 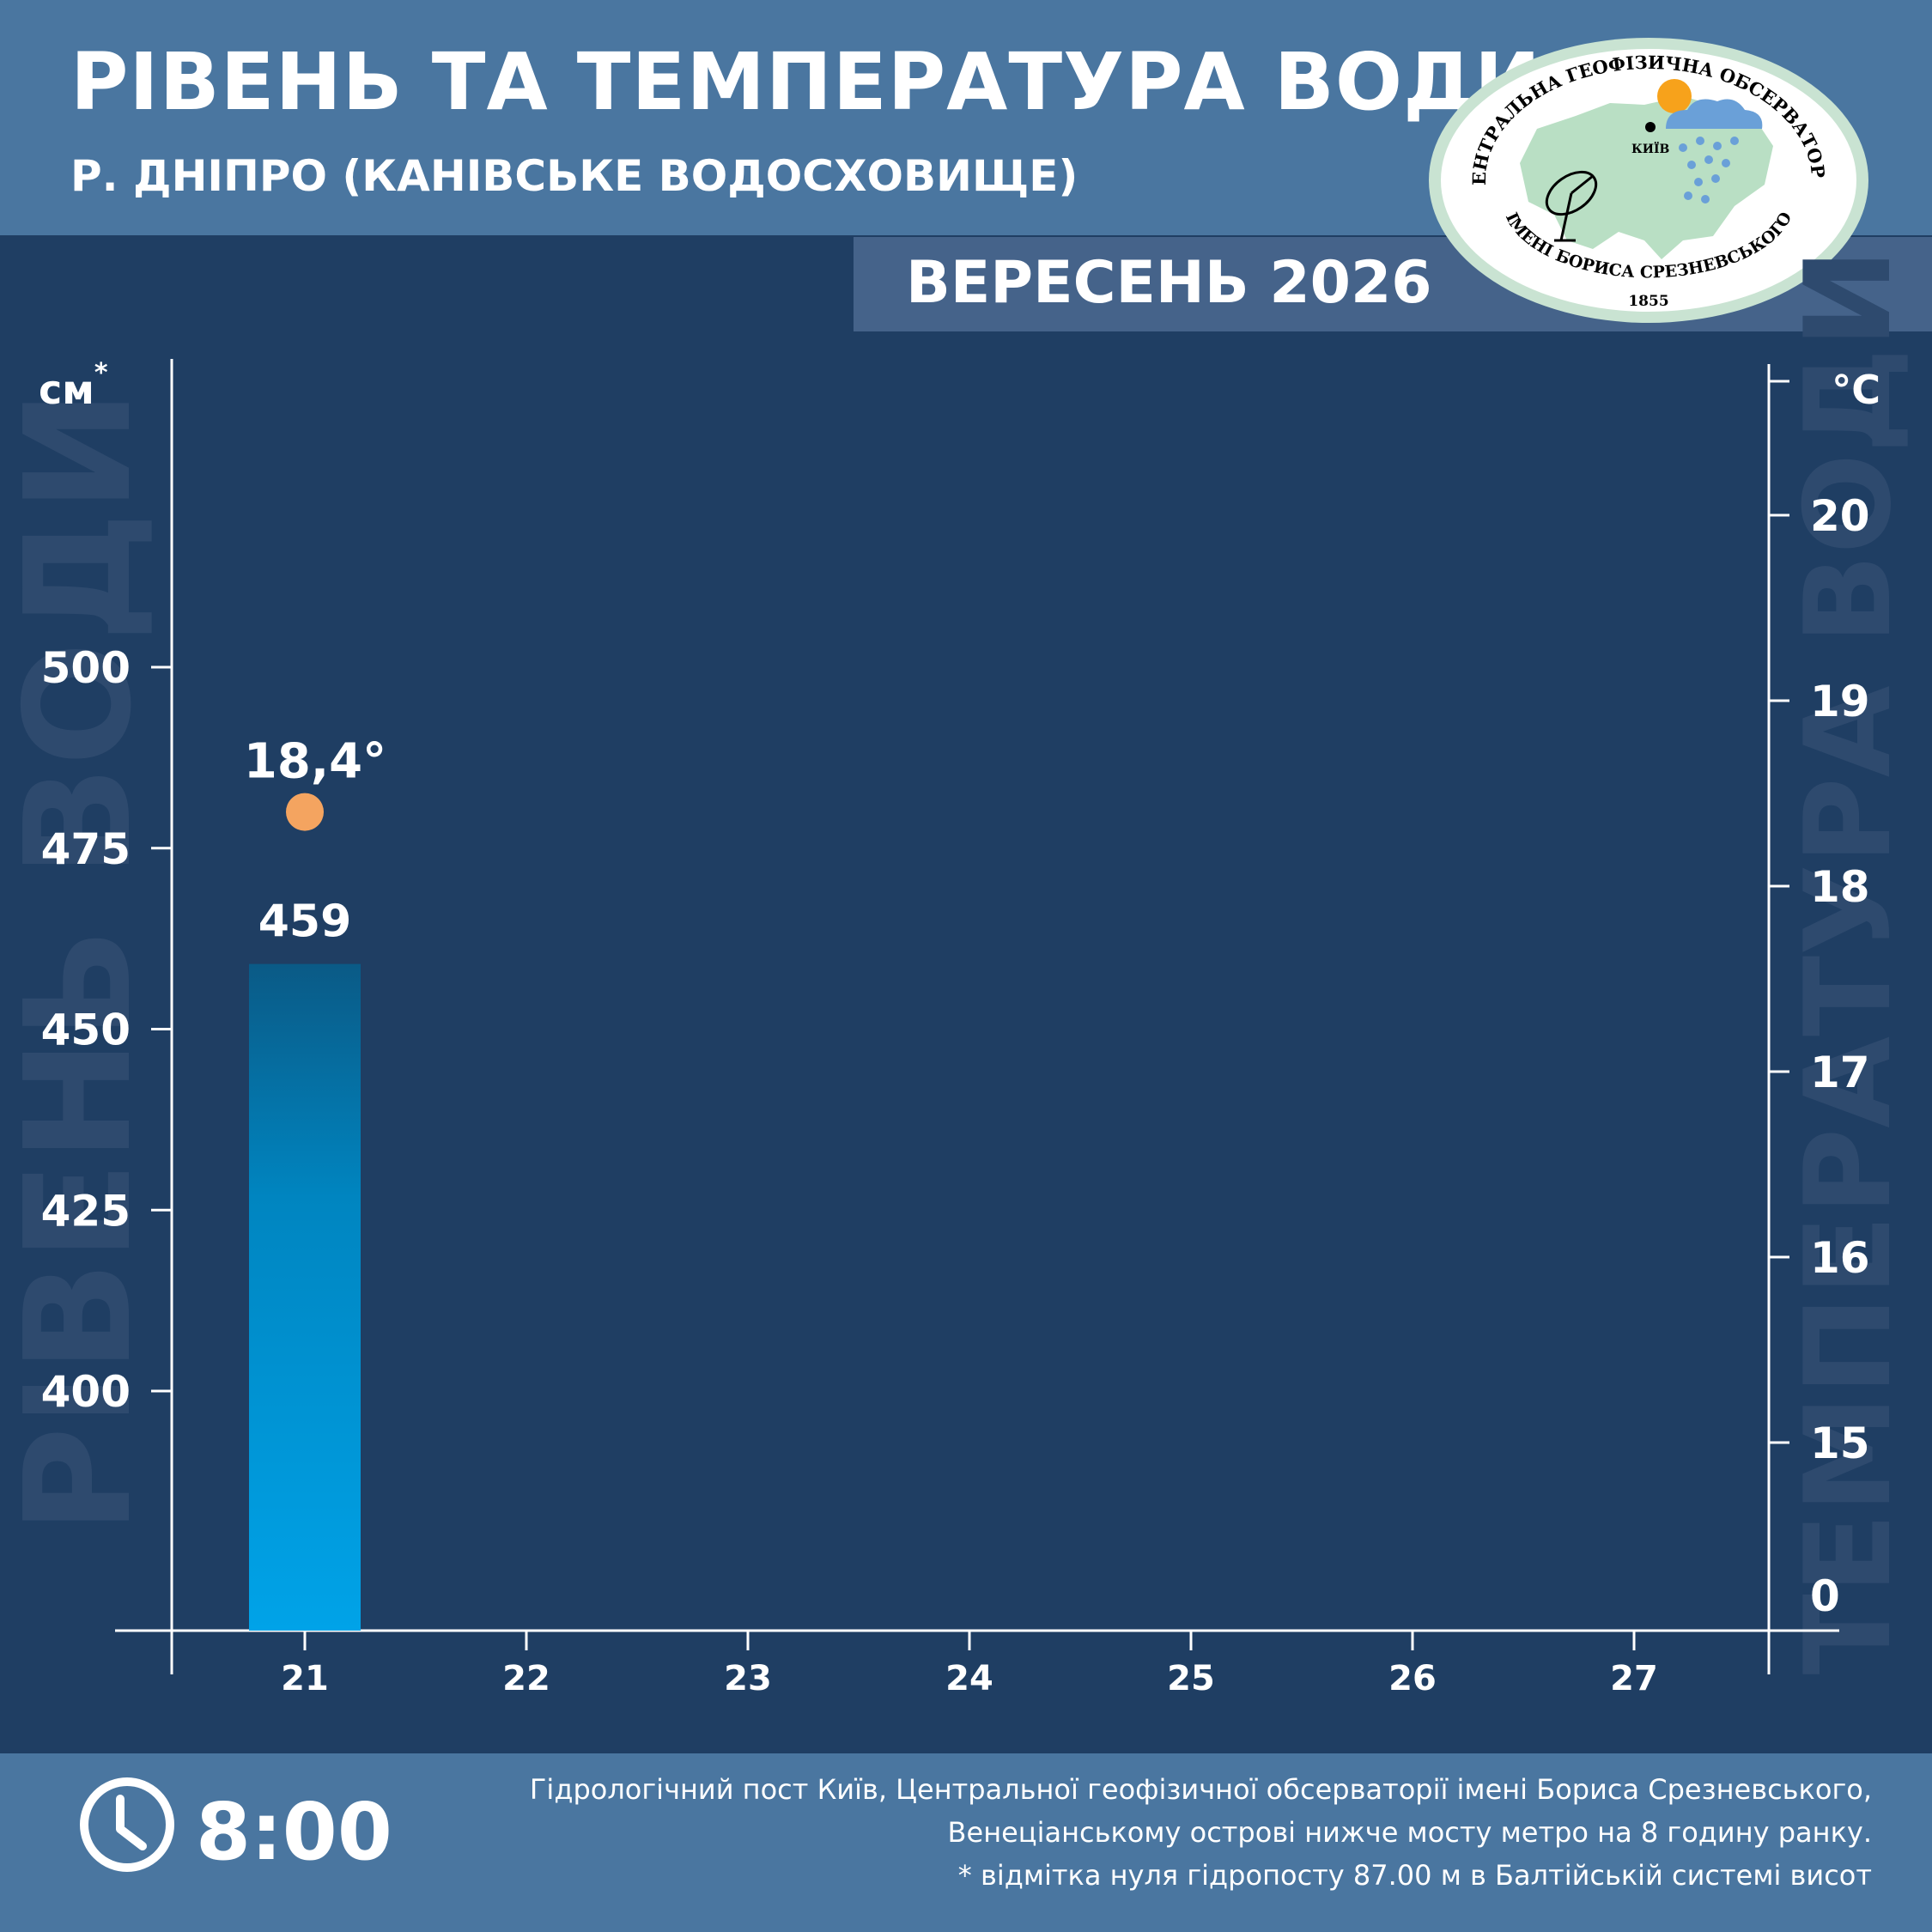 What do you see at coordinates (86, 849) in the screenshot?
I see `level-tick-label: 475` at bounding box center [86, 849].